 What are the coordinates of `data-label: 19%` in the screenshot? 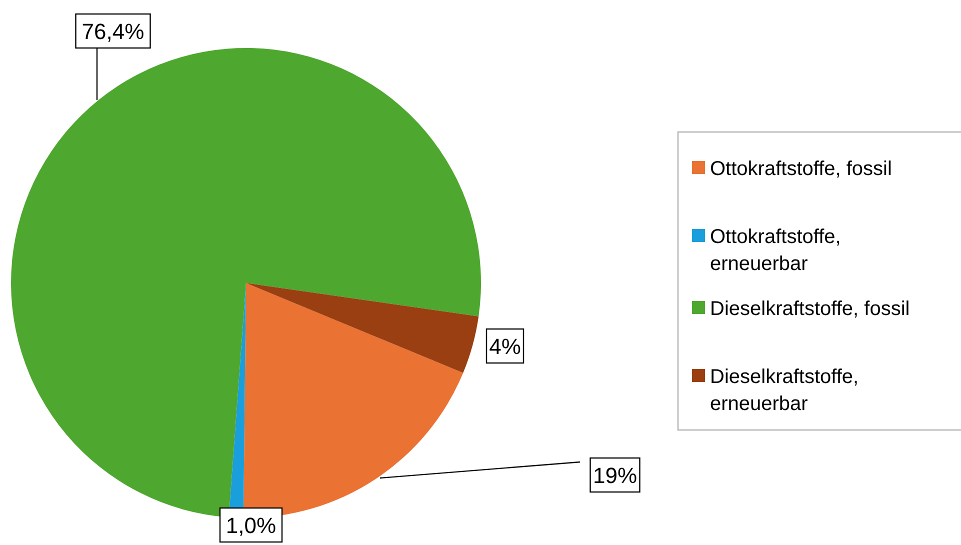 It's located at (615, 475).